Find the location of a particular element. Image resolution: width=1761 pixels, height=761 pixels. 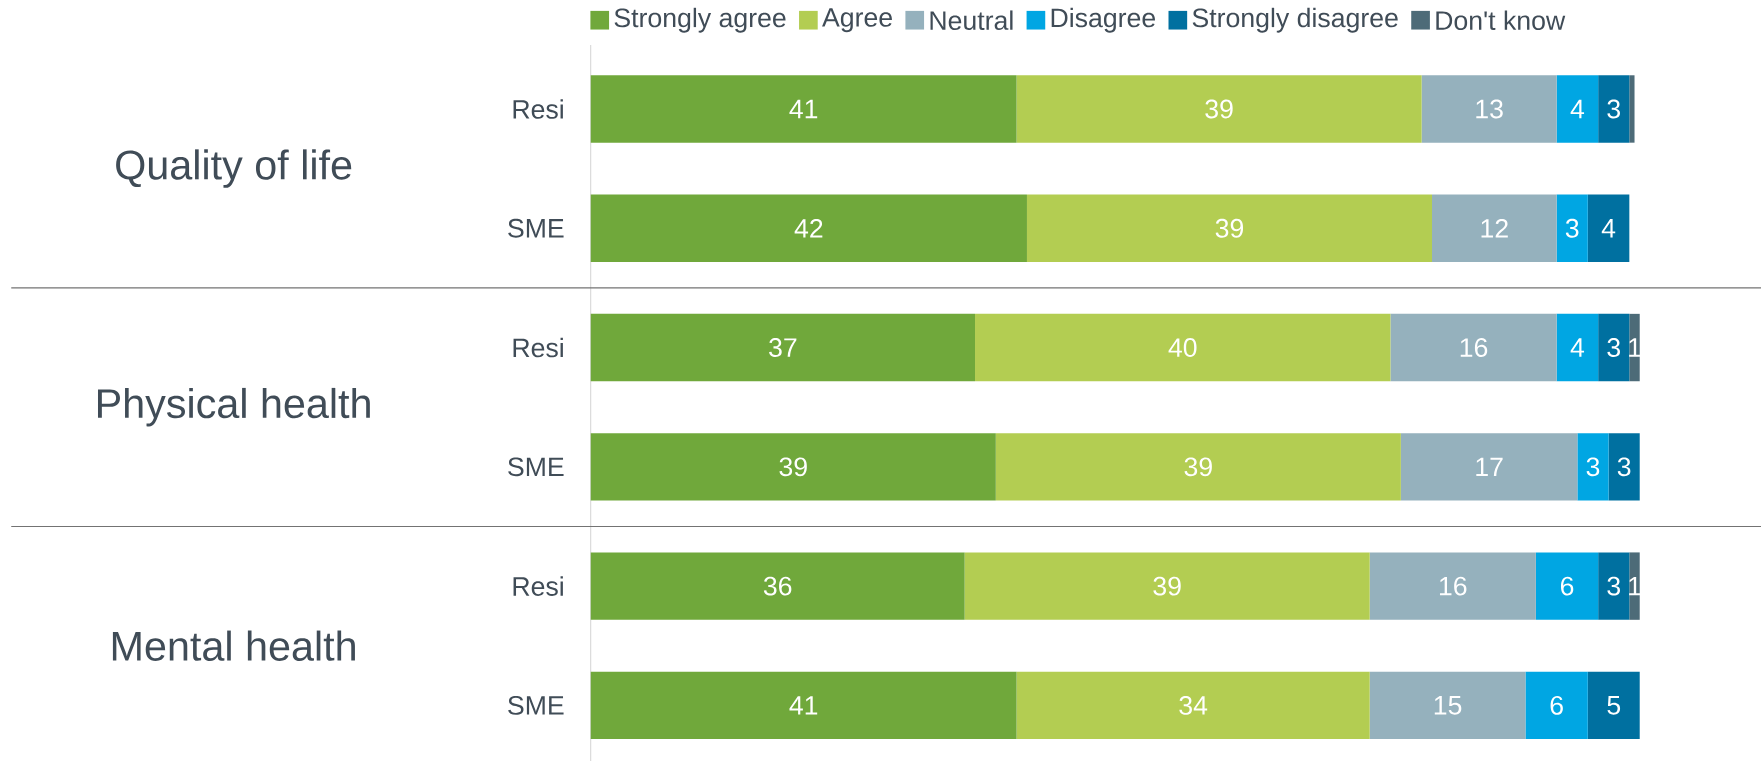

data-label: 17 is located at coordinates (1489, 466).